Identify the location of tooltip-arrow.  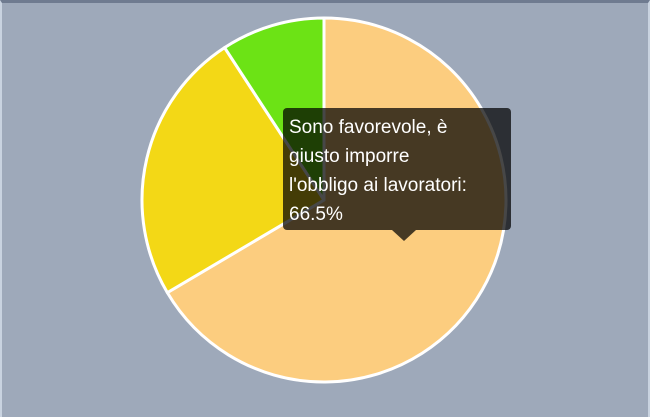
(404, 235).